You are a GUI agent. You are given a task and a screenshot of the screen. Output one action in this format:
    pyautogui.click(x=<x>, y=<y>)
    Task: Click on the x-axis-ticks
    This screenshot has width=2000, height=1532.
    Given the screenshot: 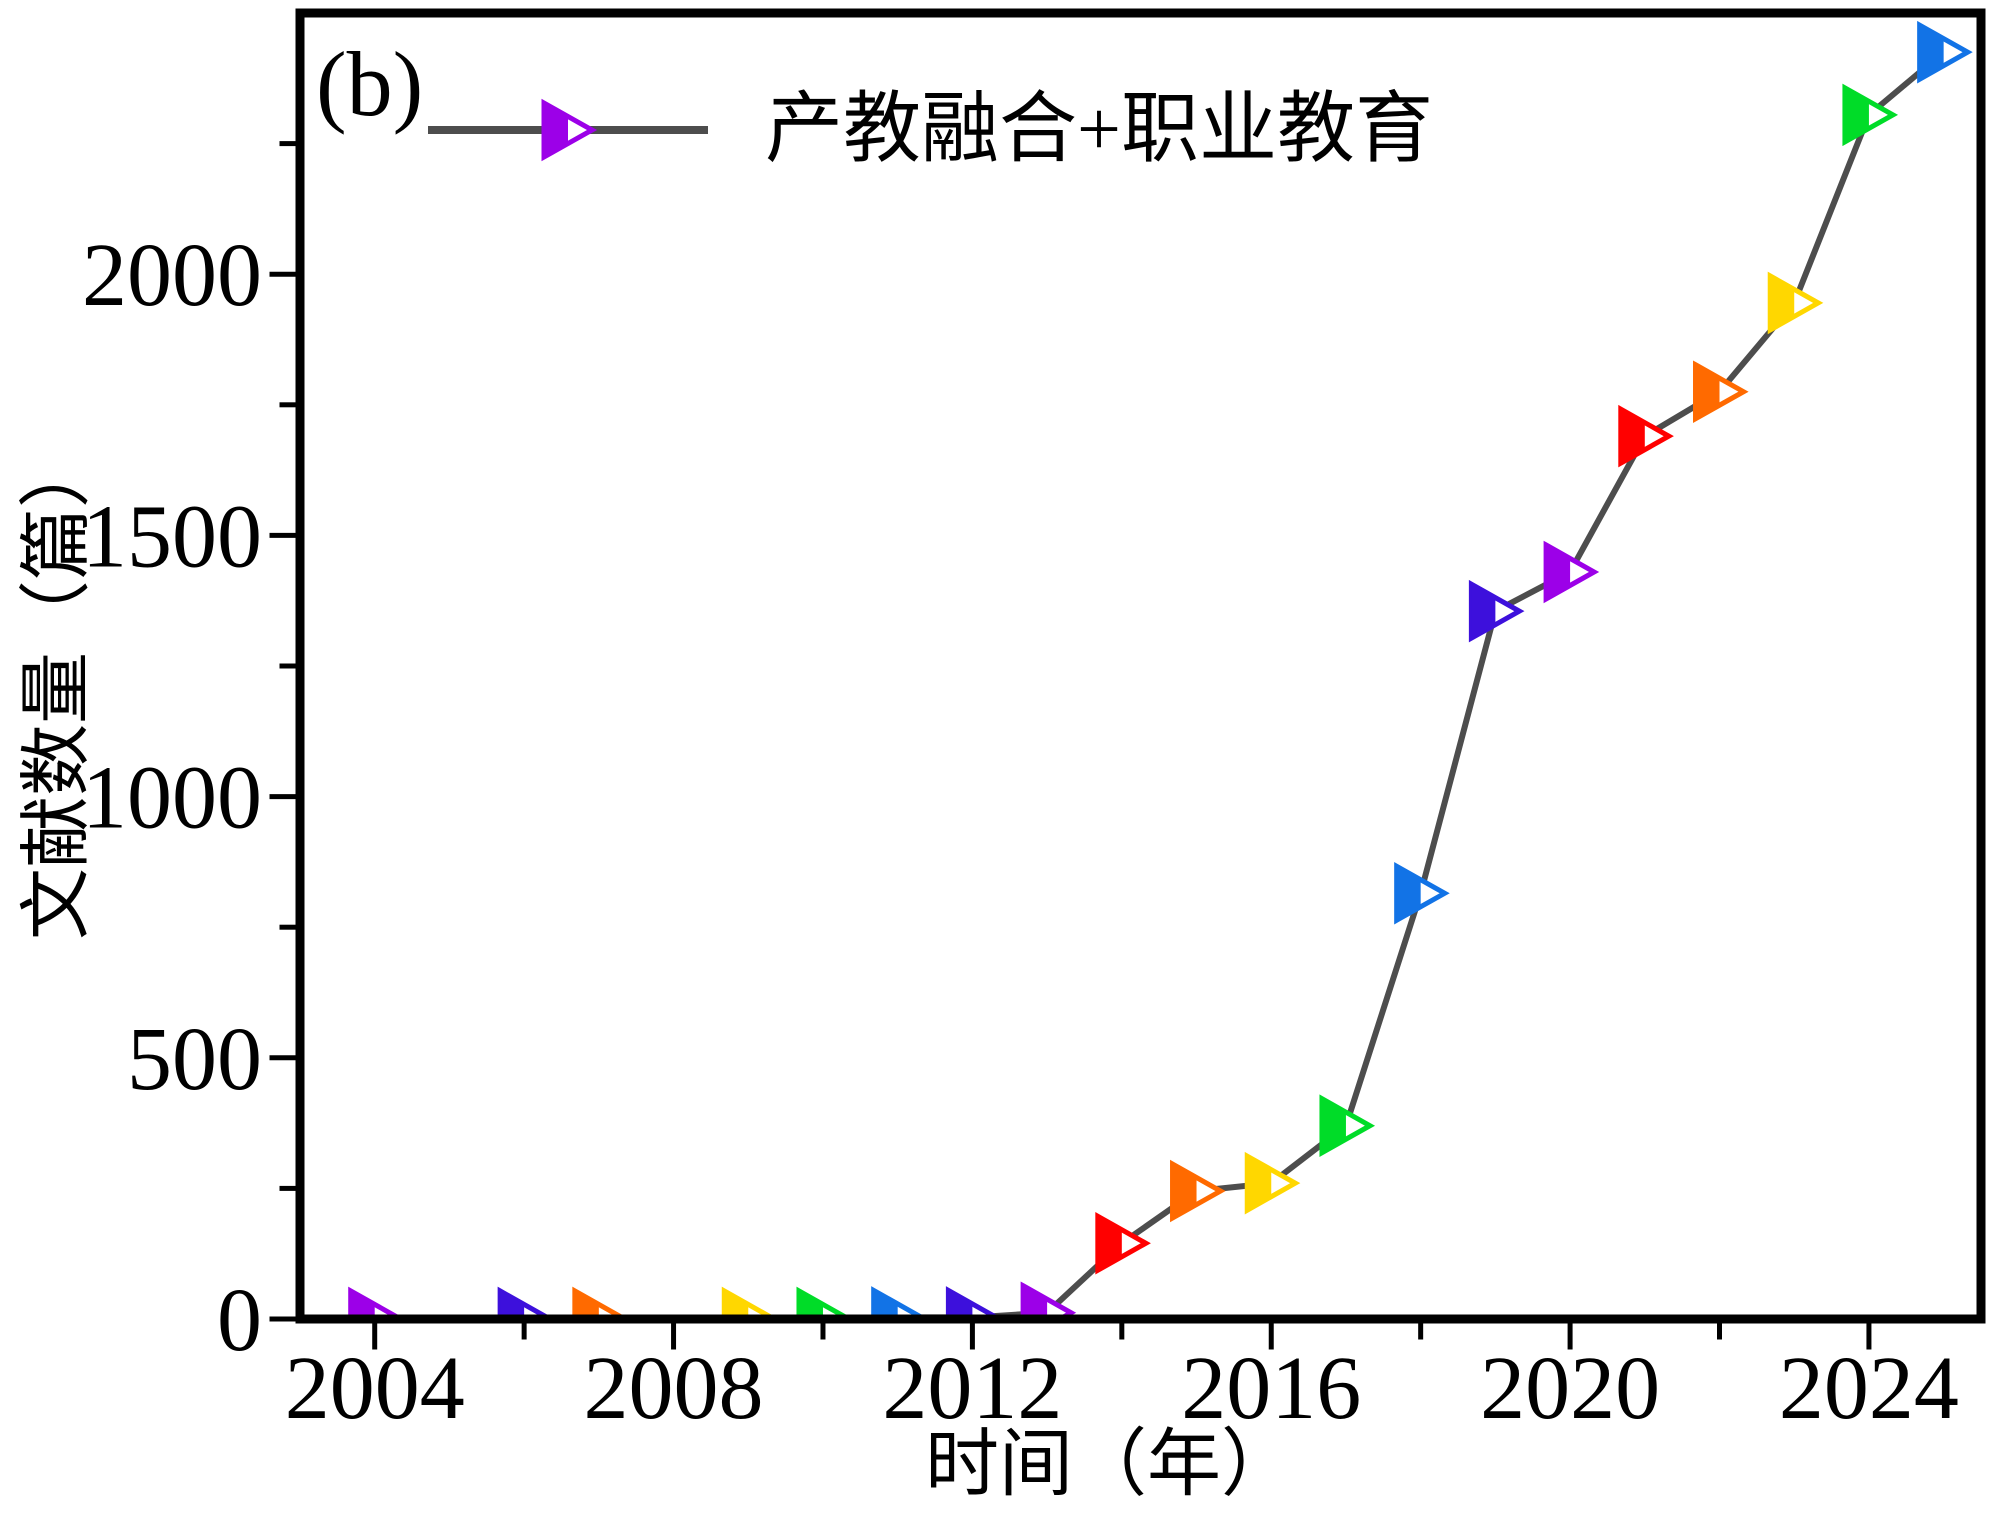 What is the action you would take?
    pyautogui.click(x=1122, y=1336)
    